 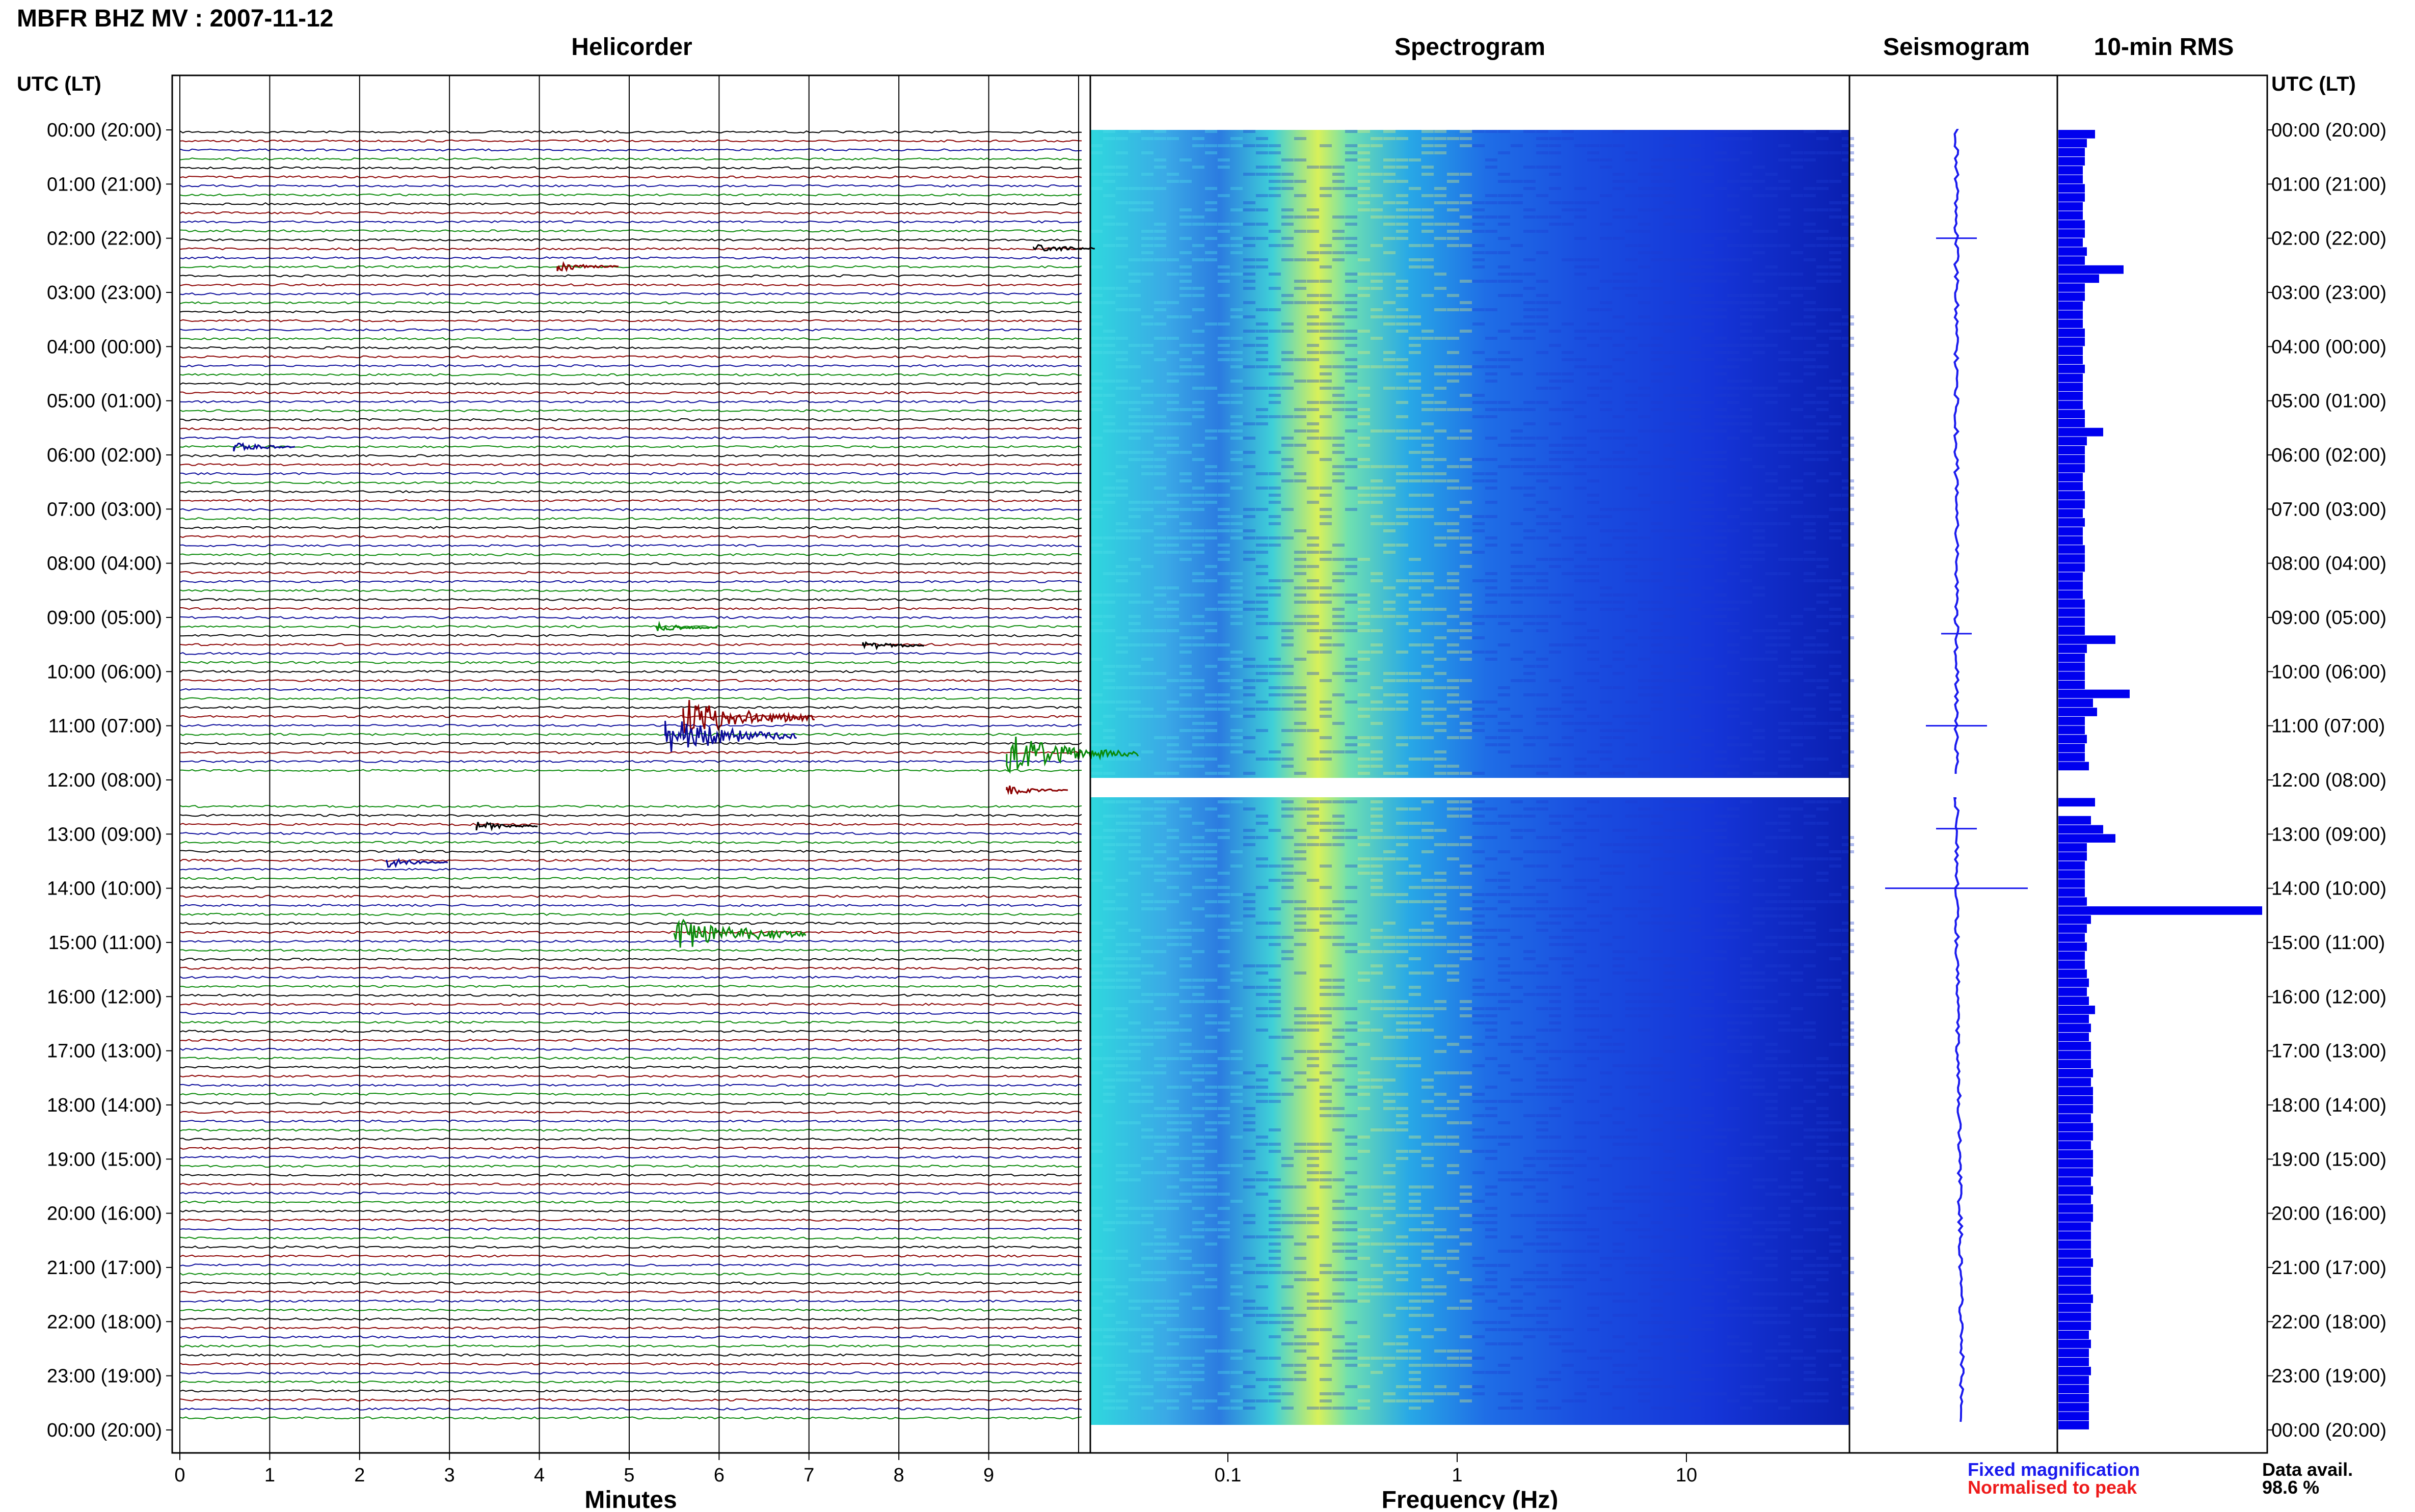 I want to click on rms-bar, so click(x=2071, y=558).